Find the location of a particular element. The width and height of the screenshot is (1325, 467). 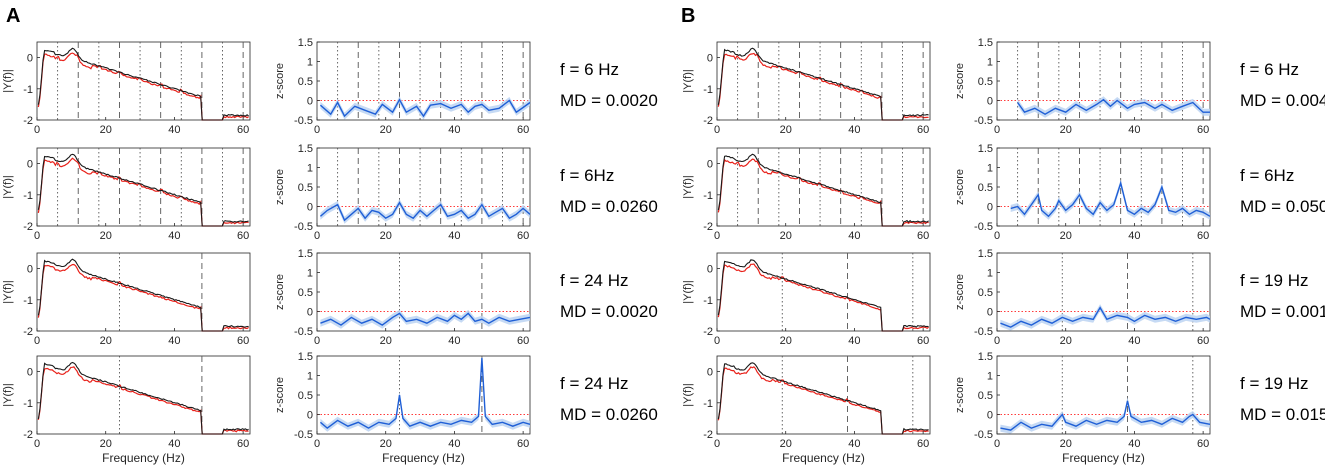

frequency-annotation: f = 6 Hz is located at coordinates (1269, 69).